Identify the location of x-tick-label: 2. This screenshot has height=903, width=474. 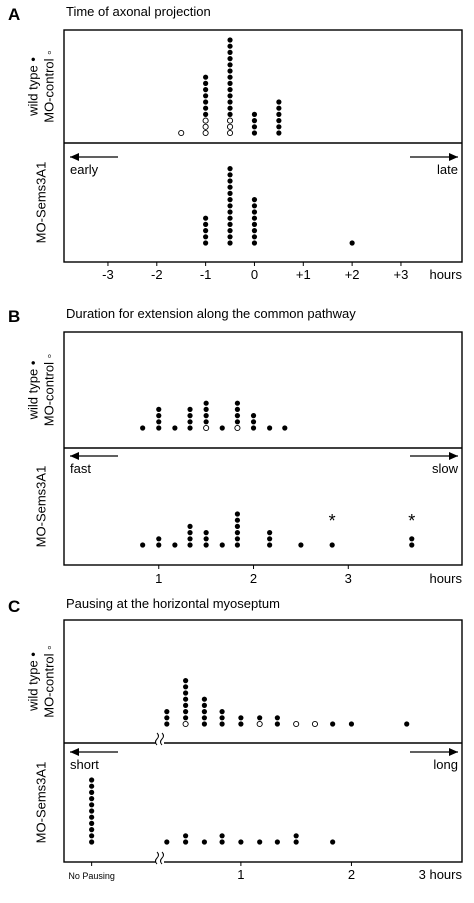
(253, 578).